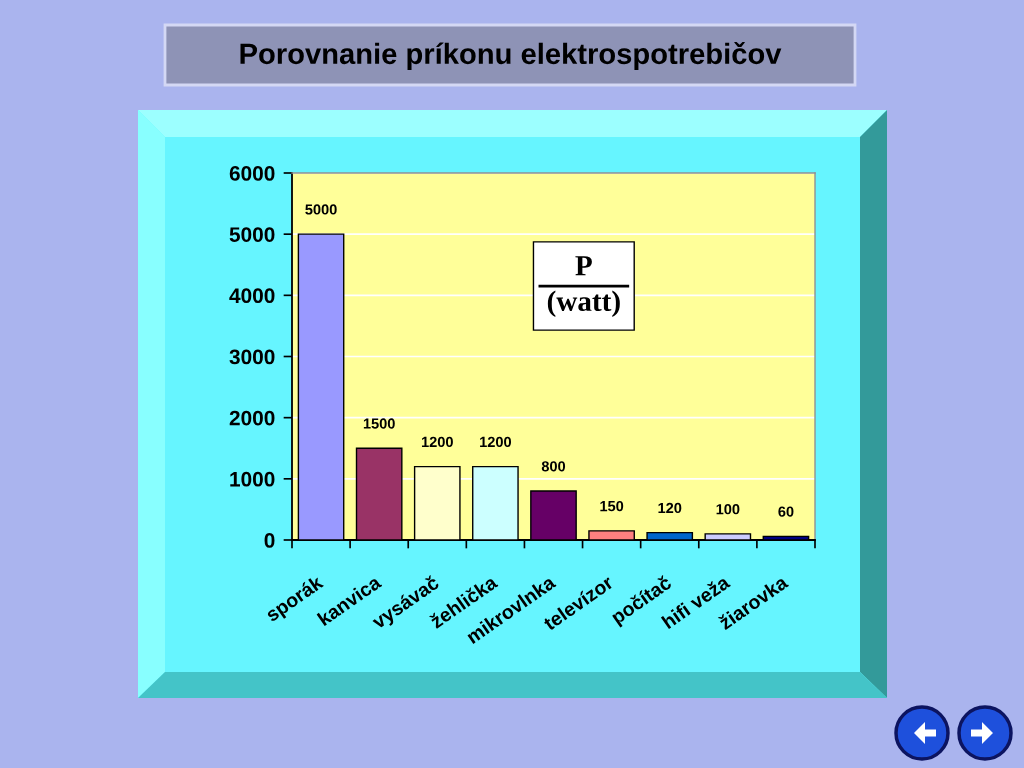 Image resolution: width=1024 pixels, height=768 pixels. I want to click on y-tick-label: 5000, so click(252, 234).